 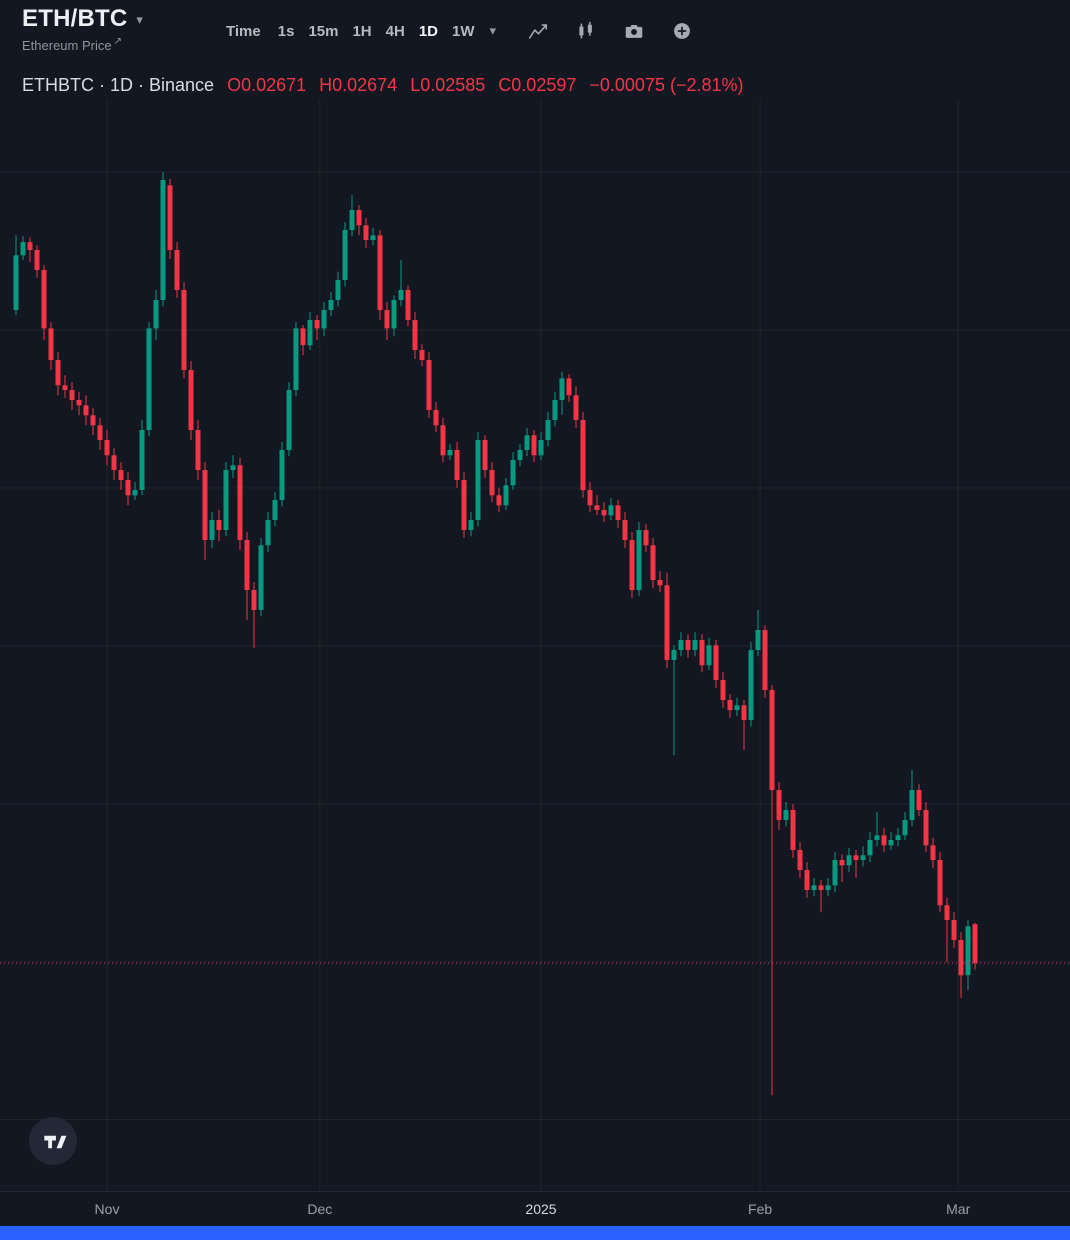 What do you see at coordinates (666, 85) in the screenshot?
I see `legend-change: −0.00075 (−2.81%)` at bounding box center [666, 85].